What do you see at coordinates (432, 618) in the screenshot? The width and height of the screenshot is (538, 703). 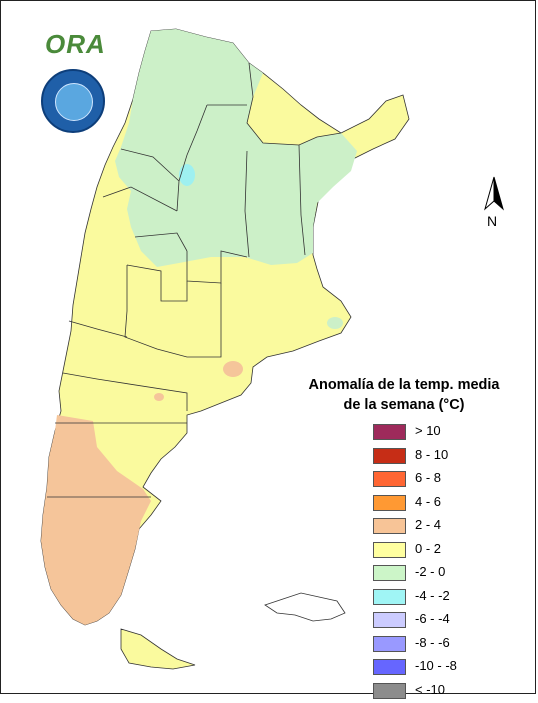 I see `legend-label: -6 - -4` at bounding box center [432, 618].